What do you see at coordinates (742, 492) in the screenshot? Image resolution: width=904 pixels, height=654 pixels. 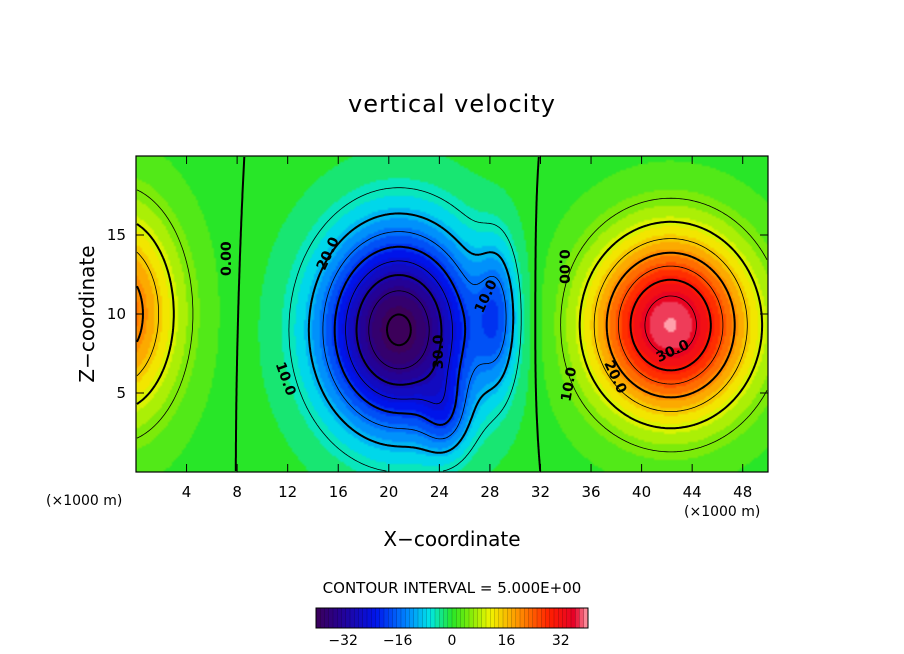 I see `x-tick-label: 48` at bounding box center [742, 492].